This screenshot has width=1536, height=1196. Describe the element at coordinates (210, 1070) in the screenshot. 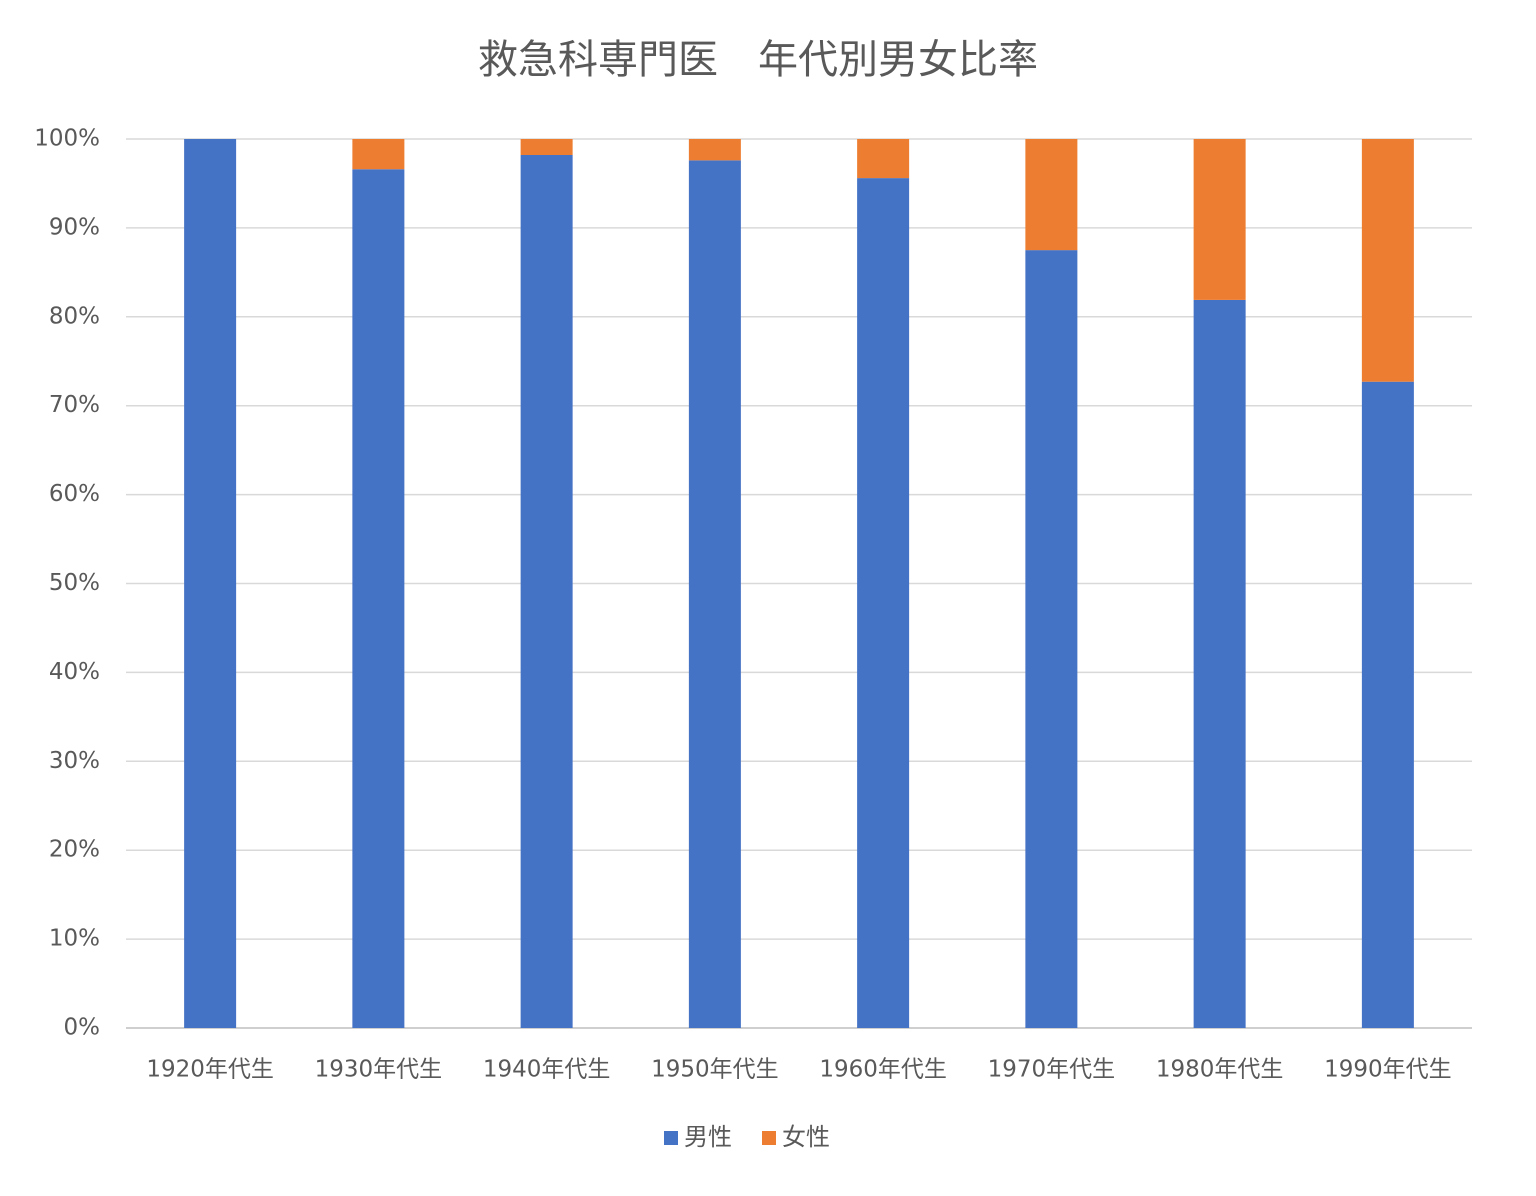

I see `x-tick-label: 1920年代生` at that location.